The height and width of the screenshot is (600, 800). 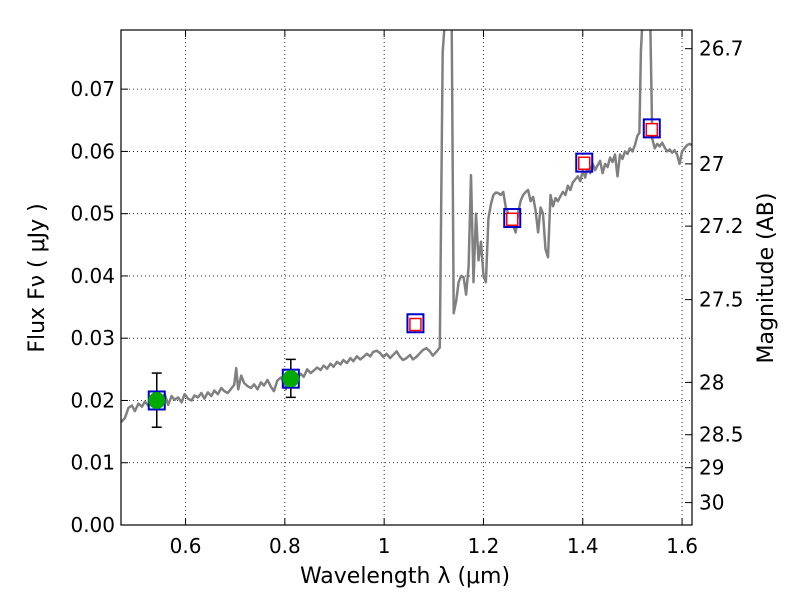 I want to click on x-tick-label: 1, so click(x=384, y=546).